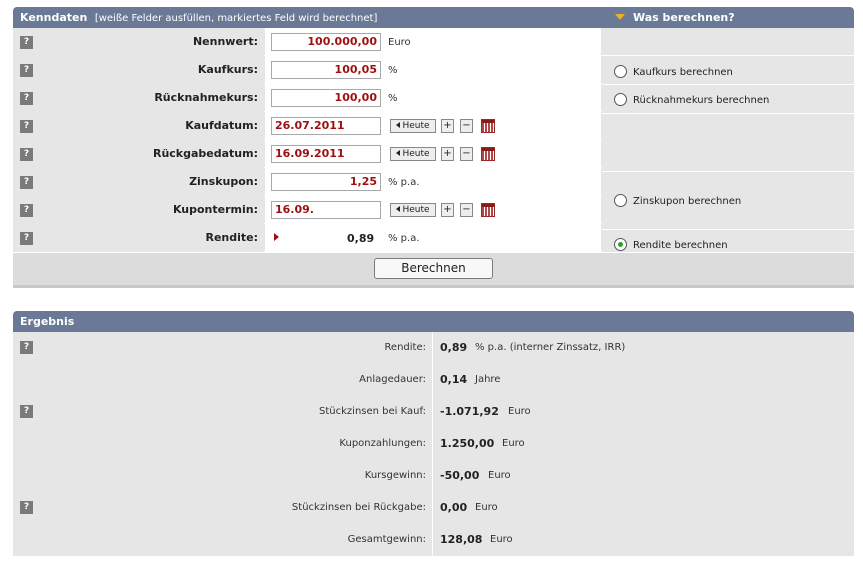  Describe the element at coordinates (395, 475) in the screenshot. I see `result-kursgewinn-label: Kursgewinn:` at that location.